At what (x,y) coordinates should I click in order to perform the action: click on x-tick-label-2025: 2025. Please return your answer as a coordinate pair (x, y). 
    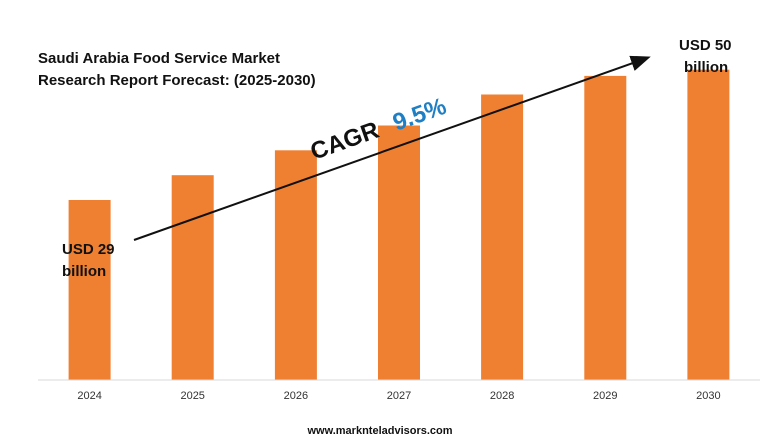
    Looking at the image, I should click on (192, 396).